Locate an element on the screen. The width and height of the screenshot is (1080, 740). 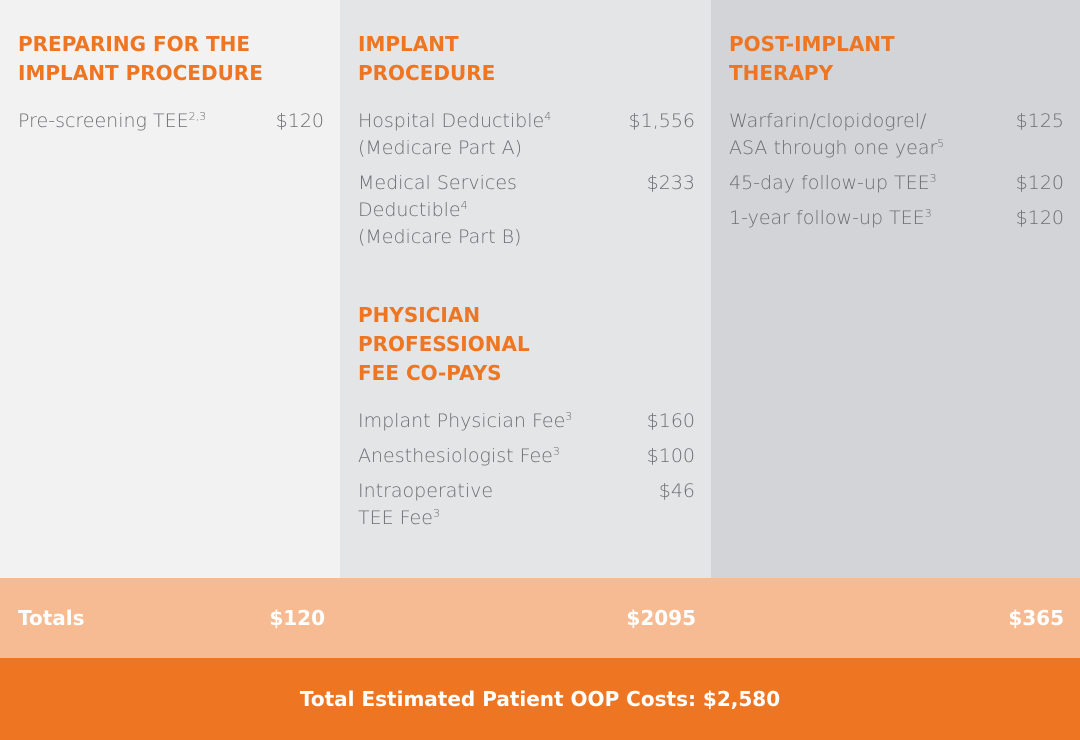
total-value: $2095 is located at coordinates (661, 618).